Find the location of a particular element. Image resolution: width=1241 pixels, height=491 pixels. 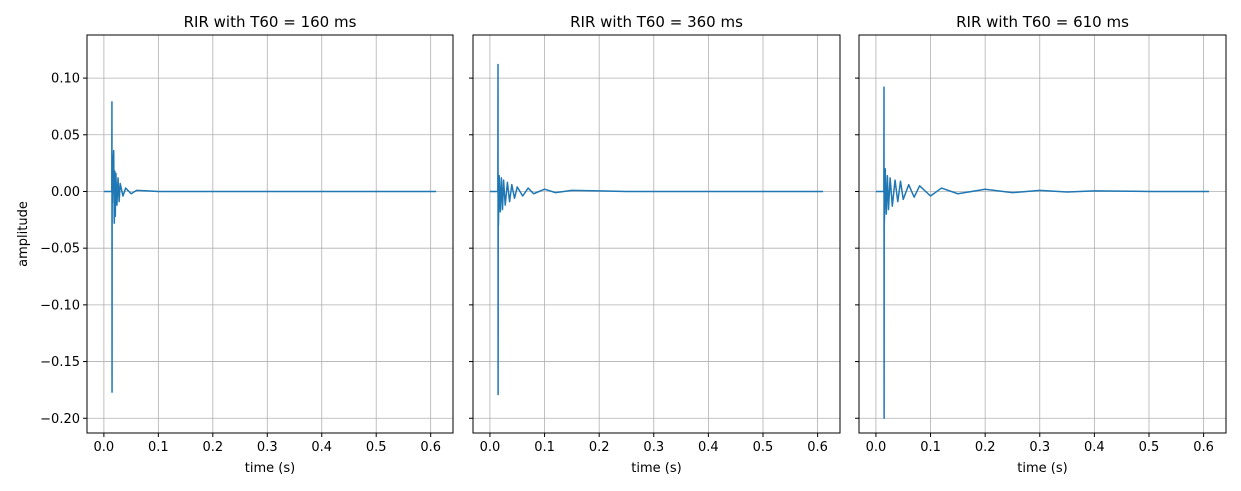

y-tick-label: −0.20 is located at coordinates (60, 419).